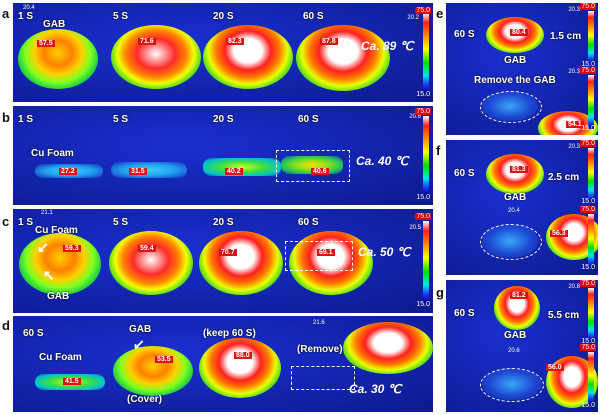 Image resolution: width=600 pixels, height=415 pixels. What do you see at coordinates (515, 80) in the screenshot?
I see `remove-label: Remove the GAB` at bounding box center [515, 80].